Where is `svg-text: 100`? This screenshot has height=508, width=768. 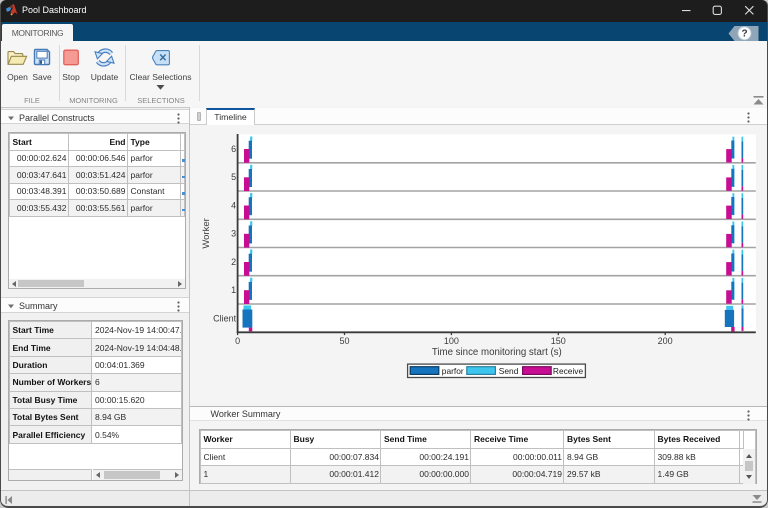 svg-text: 100 is located at coordinates (451, 341).